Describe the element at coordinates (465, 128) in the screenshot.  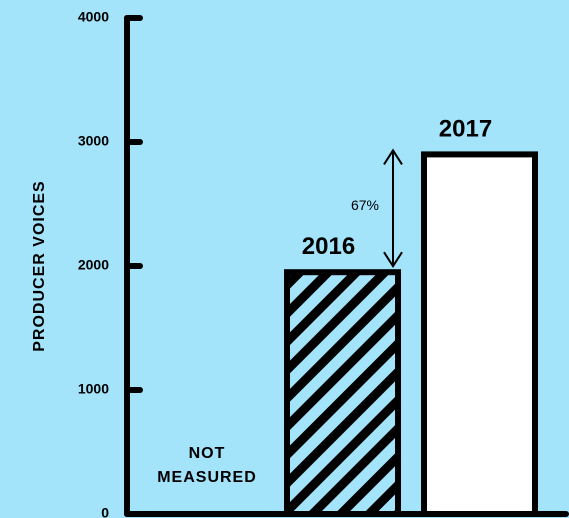
I see `bar-label-2017: 2017` at that location.